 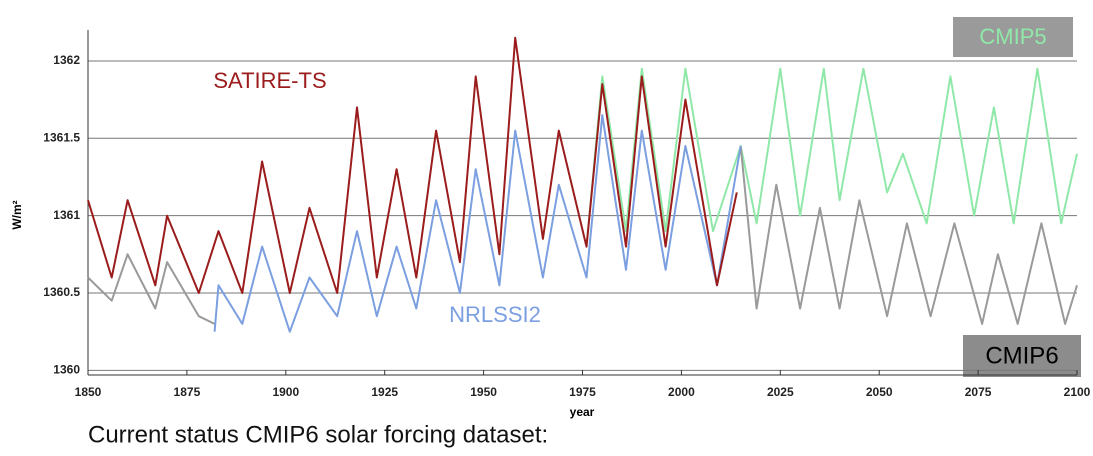 What do you see at coordinates (66, 60) in the screenshot?
I see `y-tick-label: 1362` at bounding box center [66, 60].